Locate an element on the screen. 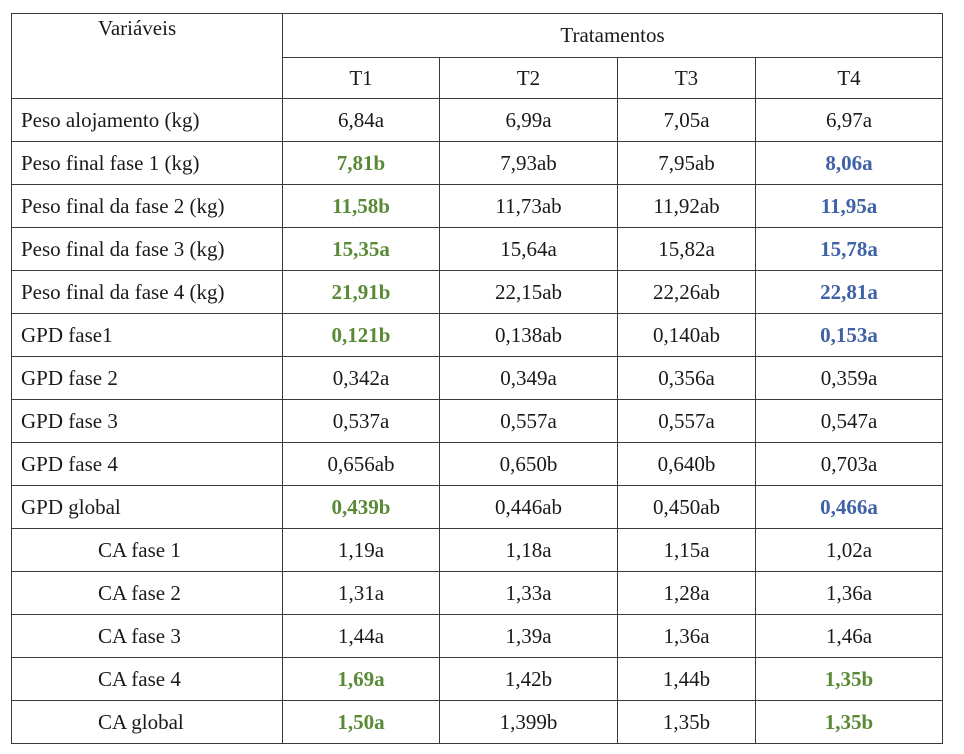  cell-value: 11,92ab is located at coordinates (686, 205).